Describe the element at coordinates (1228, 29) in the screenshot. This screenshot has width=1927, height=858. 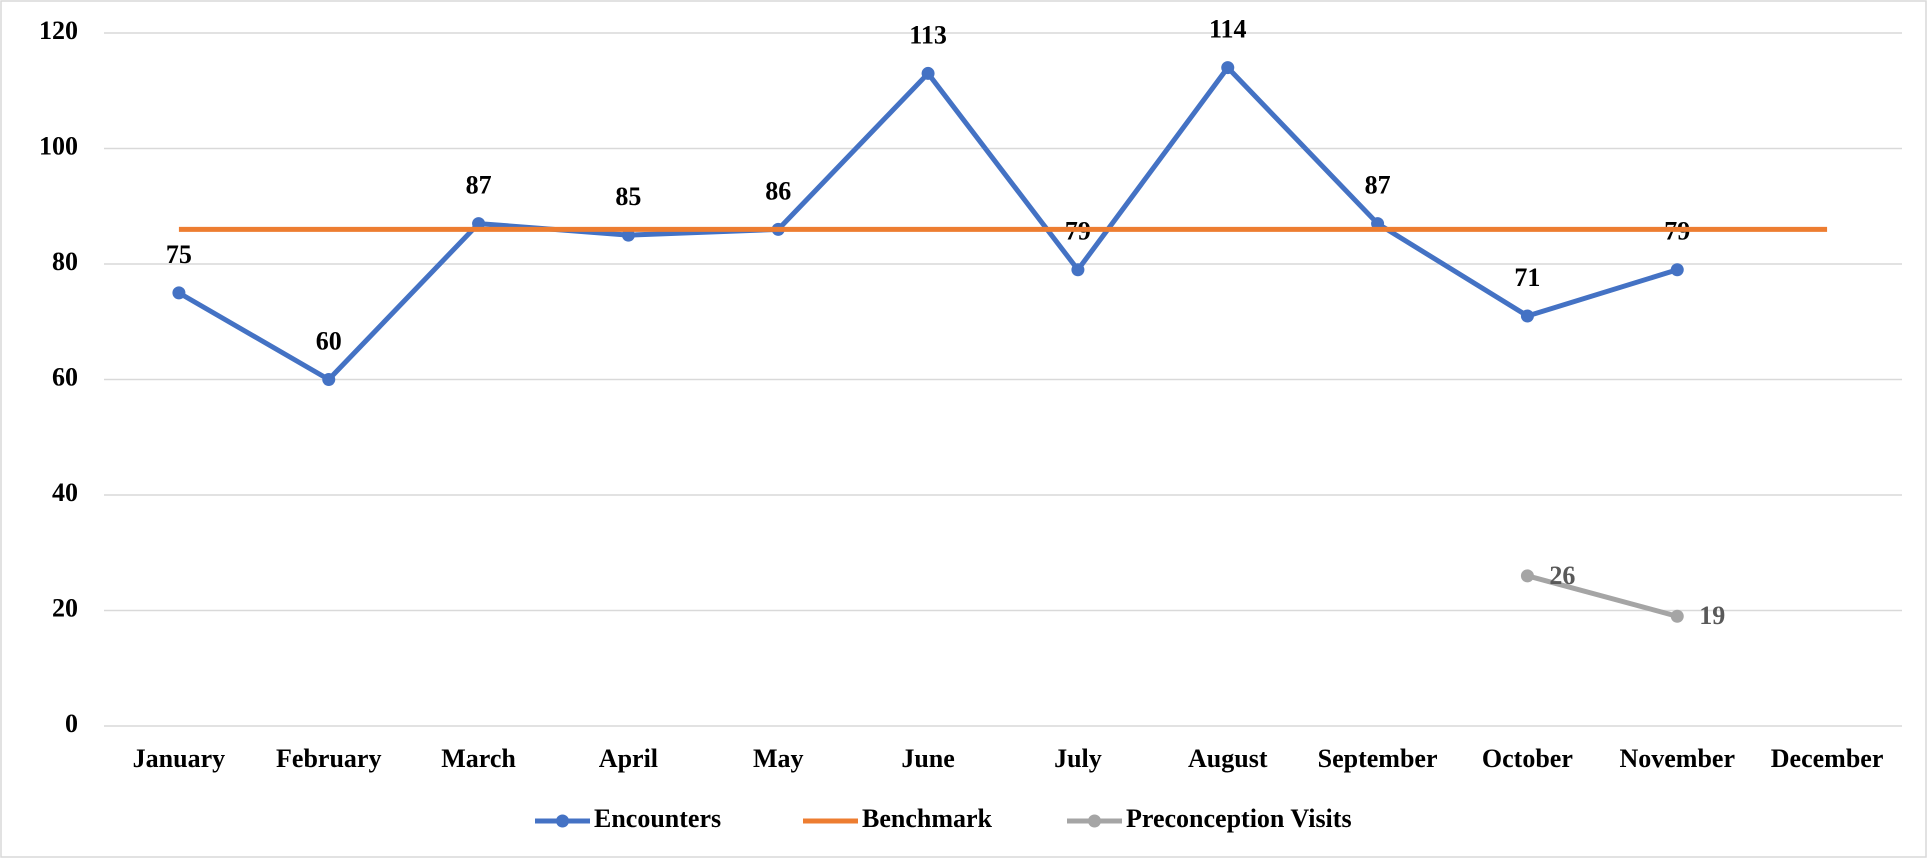
I see `data-label: 114` at that location.